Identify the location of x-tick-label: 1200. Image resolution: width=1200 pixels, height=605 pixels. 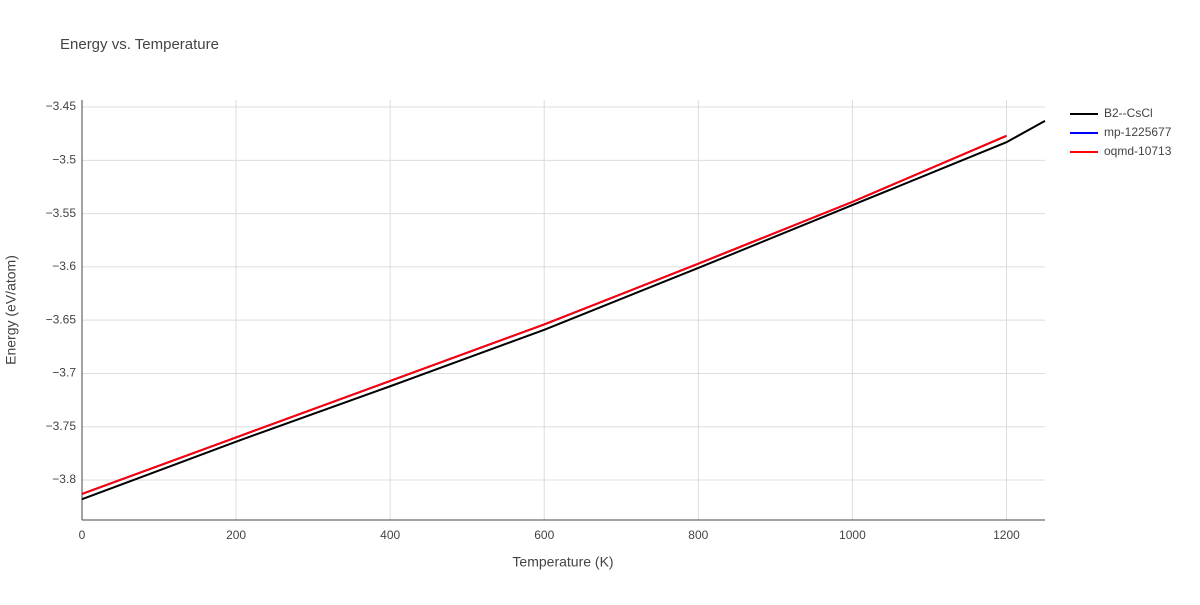
(1006, 535).